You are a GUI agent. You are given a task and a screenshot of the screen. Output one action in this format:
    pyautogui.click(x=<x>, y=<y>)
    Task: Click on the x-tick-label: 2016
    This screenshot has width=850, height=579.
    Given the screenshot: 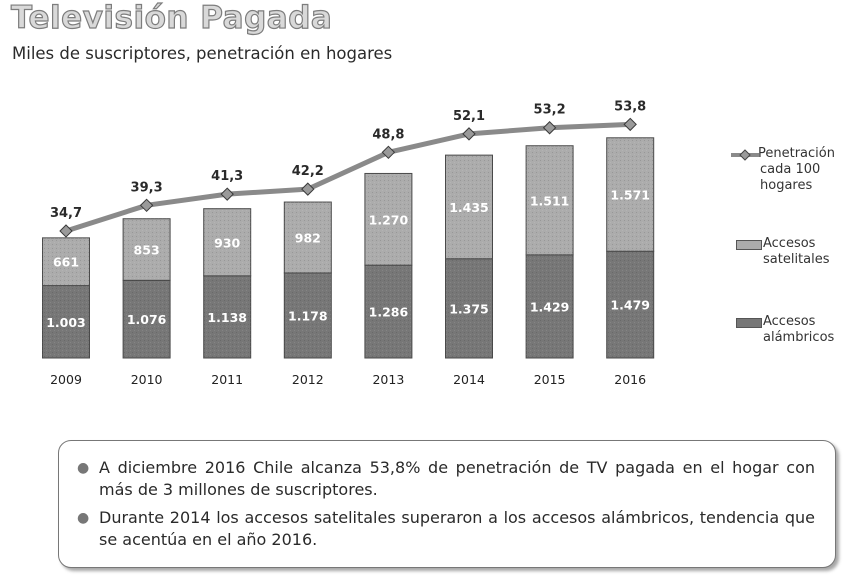 What is the action you would take?
    pyautogui.click(x=630, y=379)
    